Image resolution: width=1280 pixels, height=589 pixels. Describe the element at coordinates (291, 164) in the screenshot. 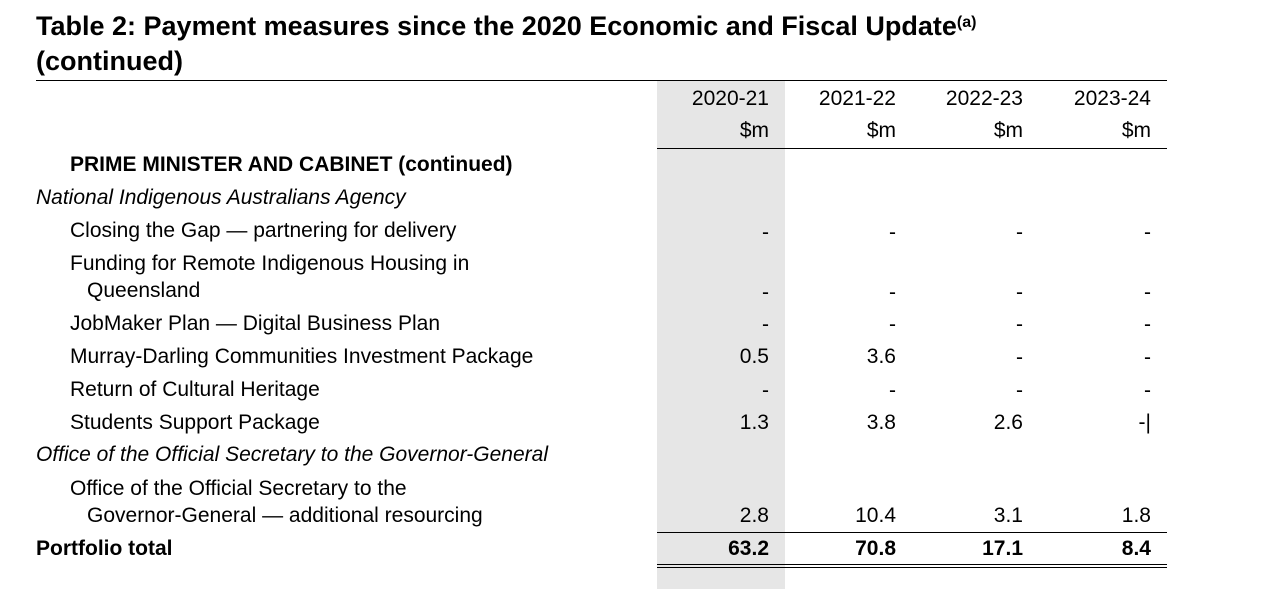

I see `section-heading: PRIME MINISTER AND CABINET (continued)` at that location.